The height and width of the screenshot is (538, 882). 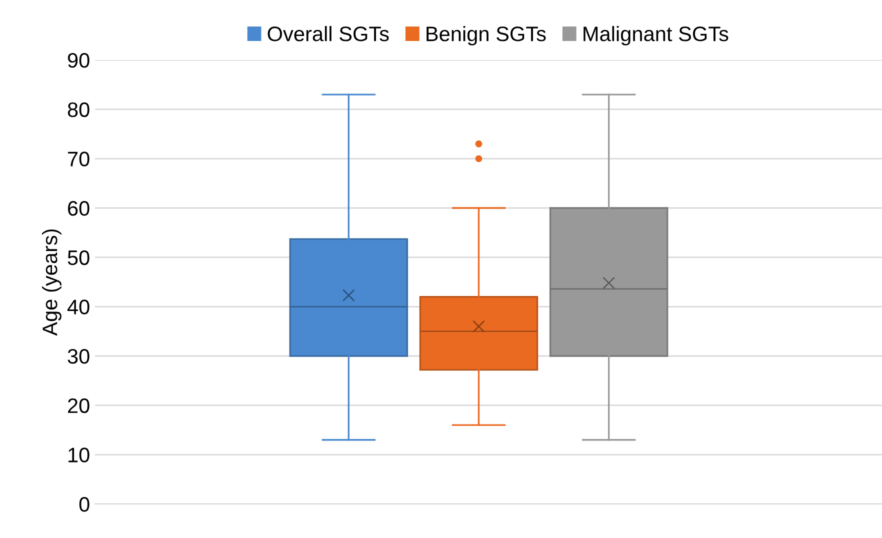 What do you see at coordinates (328, 34) in the screenshot?
I see `legend-label: Overall SGTs` at bounding box center [328, 34].